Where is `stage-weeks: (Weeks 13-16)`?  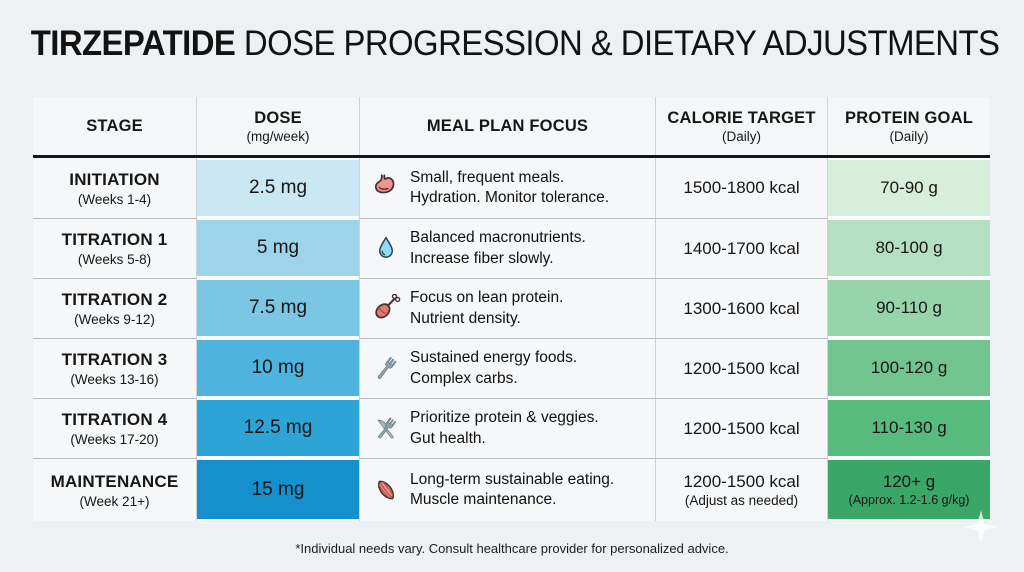 stage-weeks: (Weeks 13-16) is located at coordinates (114, 379).